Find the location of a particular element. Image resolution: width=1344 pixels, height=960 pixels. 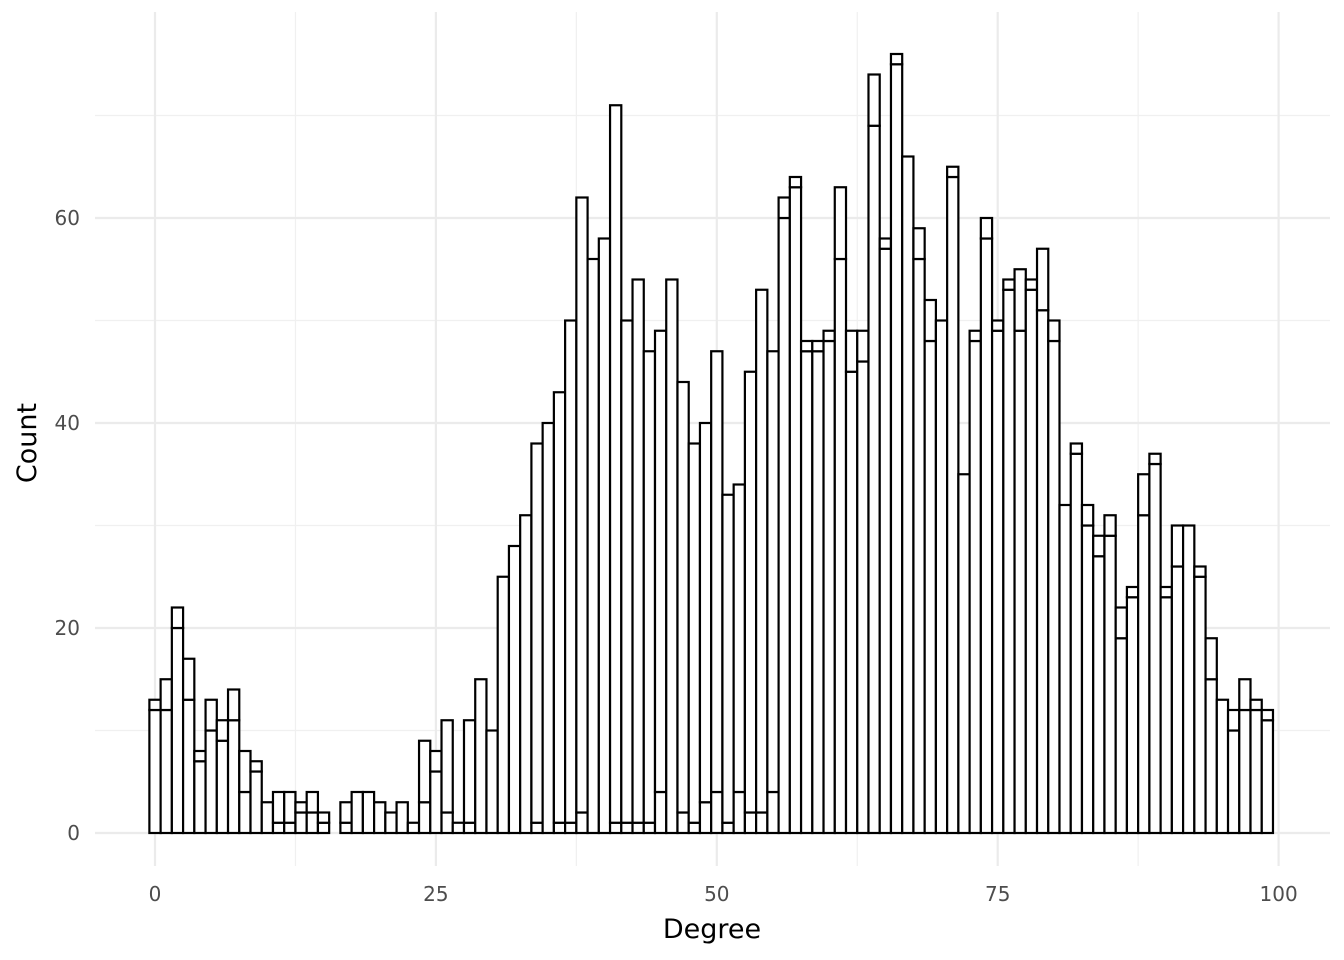

x-tick-label: 25 is located at coordinates (435, 894).